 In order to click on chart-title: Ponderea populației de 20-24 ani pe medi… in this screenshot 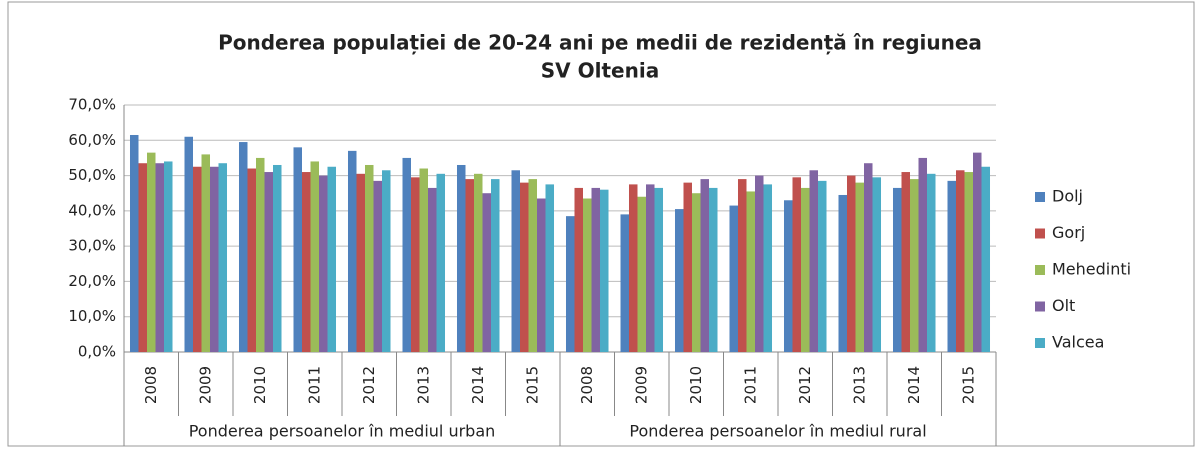, I will do `click(600, 43)`.